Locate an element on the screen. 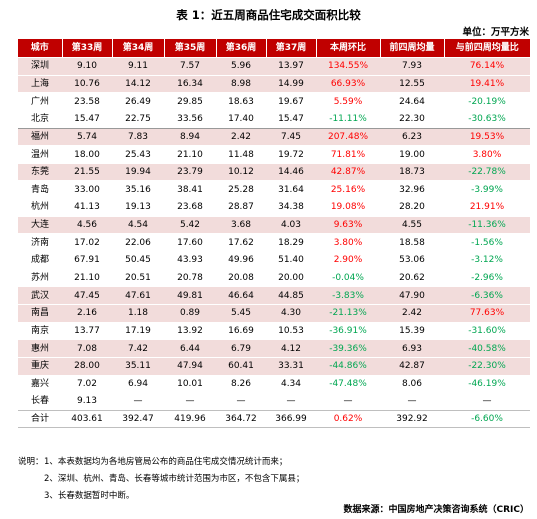  cell-week-36: 25.28 is located at coordinates (241, 189).